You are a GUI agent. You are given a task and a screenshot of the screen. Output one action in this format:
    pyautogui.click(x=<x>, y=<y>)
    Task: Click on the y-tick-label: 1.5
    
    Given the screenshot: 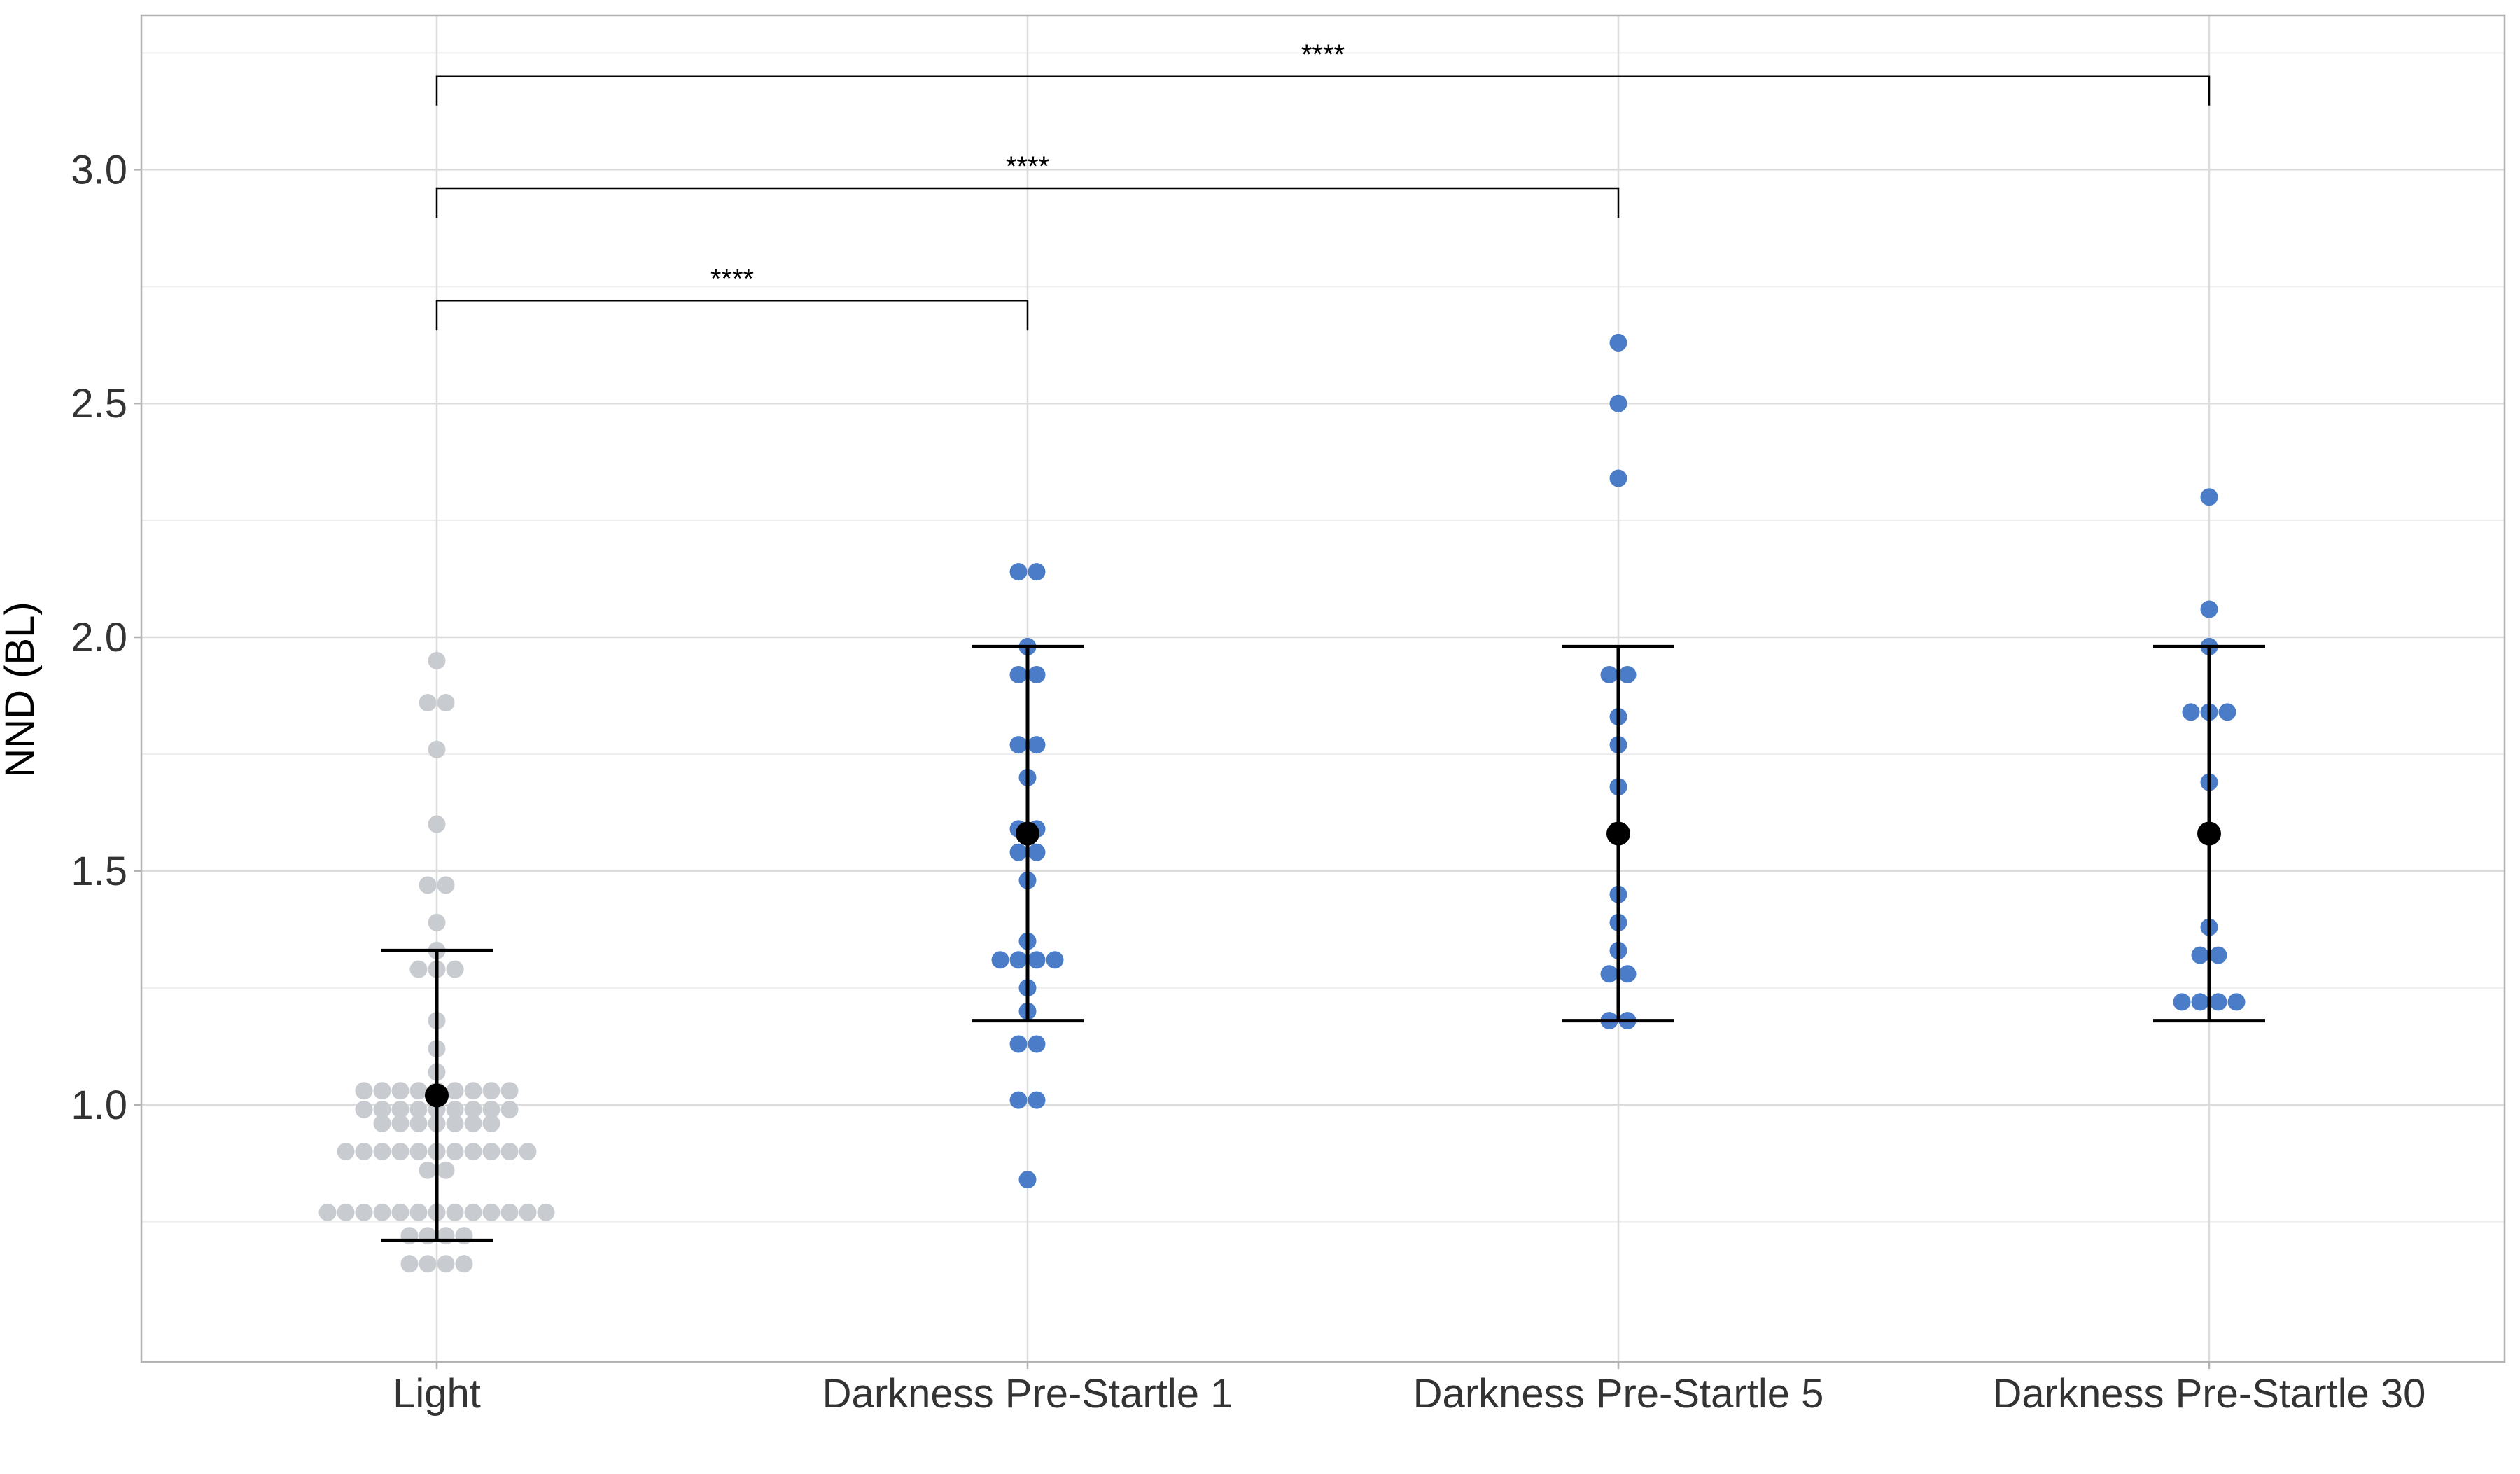 What is the action you would take?
    pyautogui.click(x=99, y=872)
    